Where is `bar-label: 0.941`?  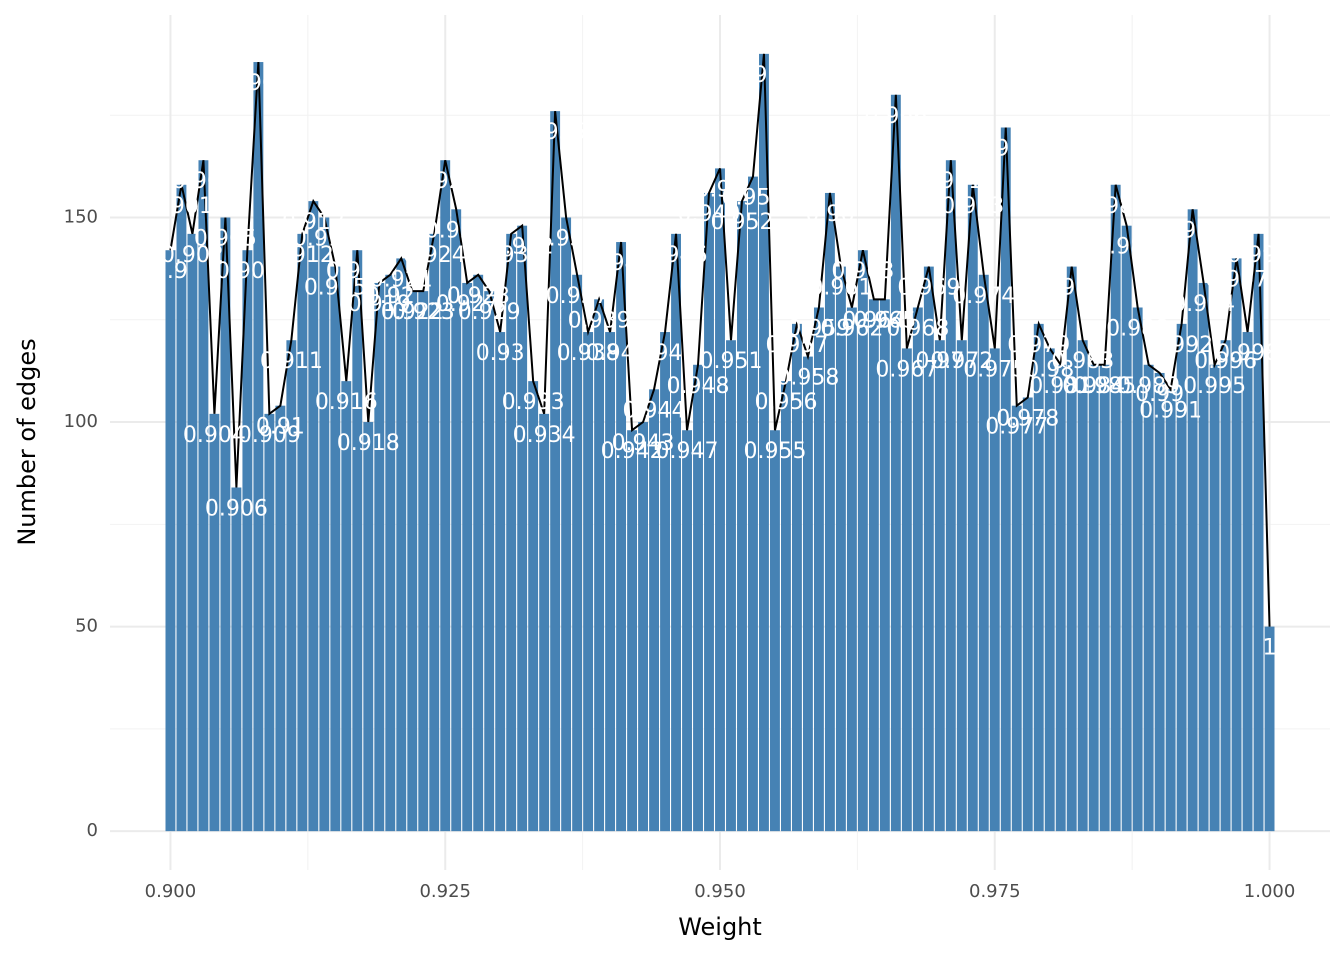
bar-label: 0.941 is located at coordinates (621, 263).